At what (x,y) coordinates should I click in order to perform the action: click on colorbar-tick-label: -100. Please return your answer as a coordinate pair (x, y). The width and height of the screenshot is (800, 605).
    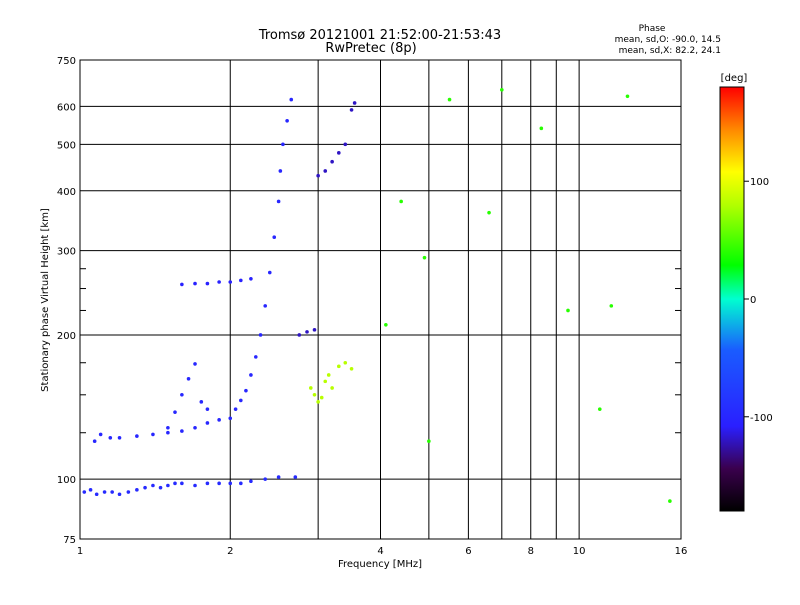
    Looking at the image, I should click on (761, 418).